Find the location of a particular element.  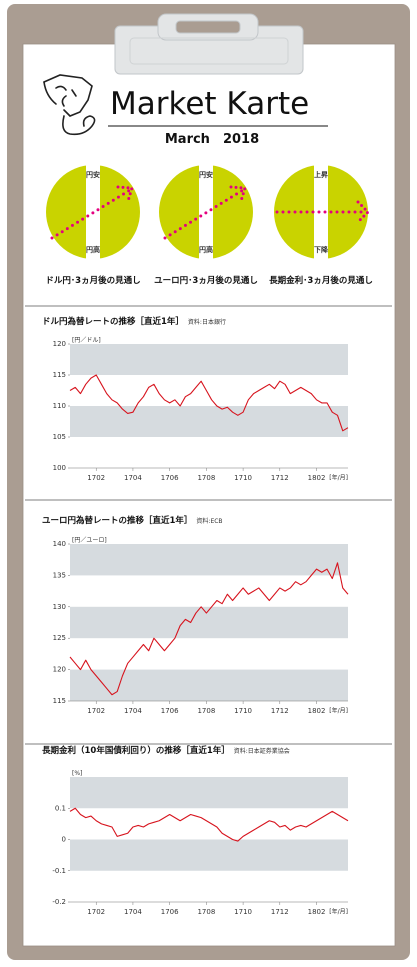

y-tick-label: 125 is located at coordinates (59, 638).